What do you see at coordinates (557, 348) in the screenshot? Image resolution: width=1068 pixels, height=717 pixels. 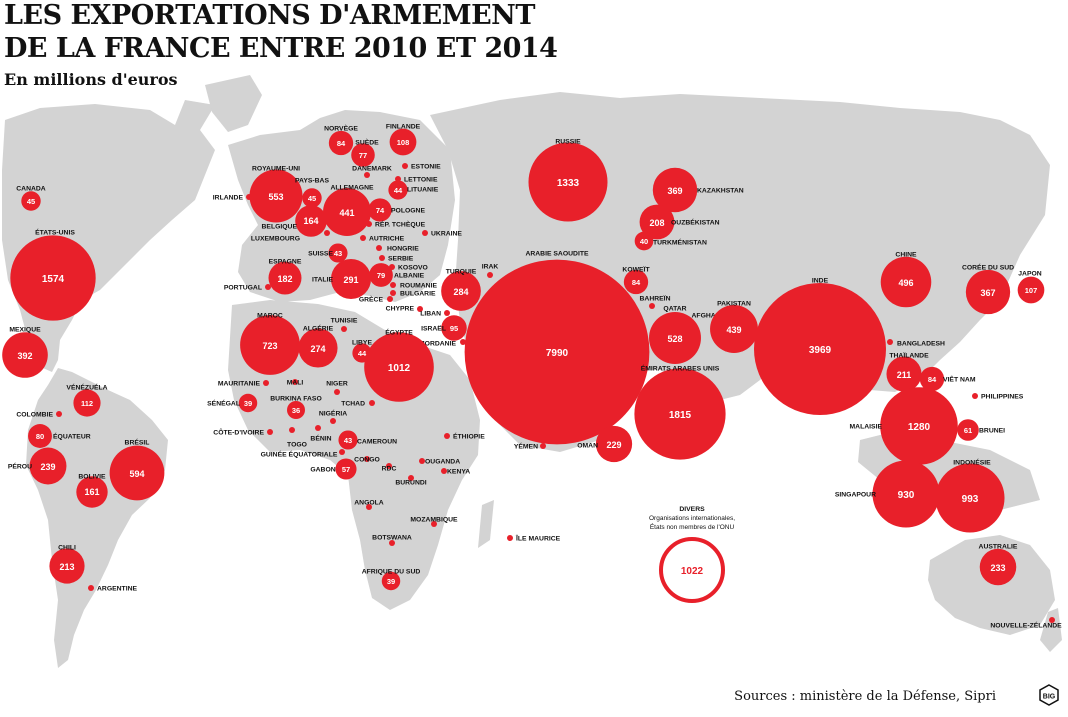 I see `country-arabie-saoudite: 7990 ARABIE SAOUDITE` at bounding box center [557, 348].